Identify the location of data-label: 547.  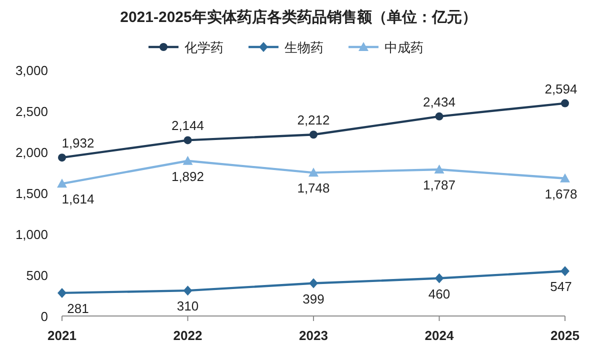
(561, 286).